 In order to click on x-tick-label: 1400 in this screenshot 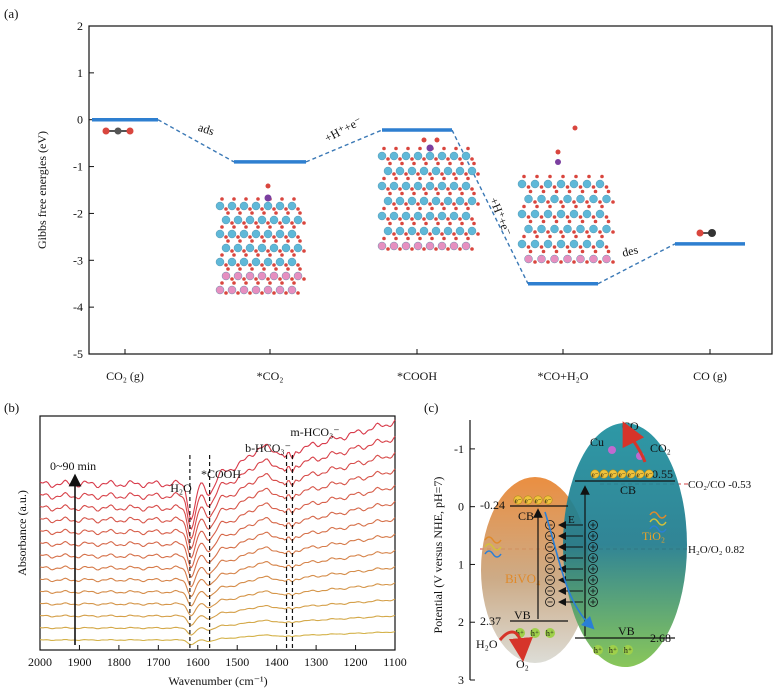, I will do `click(277, 662)`.